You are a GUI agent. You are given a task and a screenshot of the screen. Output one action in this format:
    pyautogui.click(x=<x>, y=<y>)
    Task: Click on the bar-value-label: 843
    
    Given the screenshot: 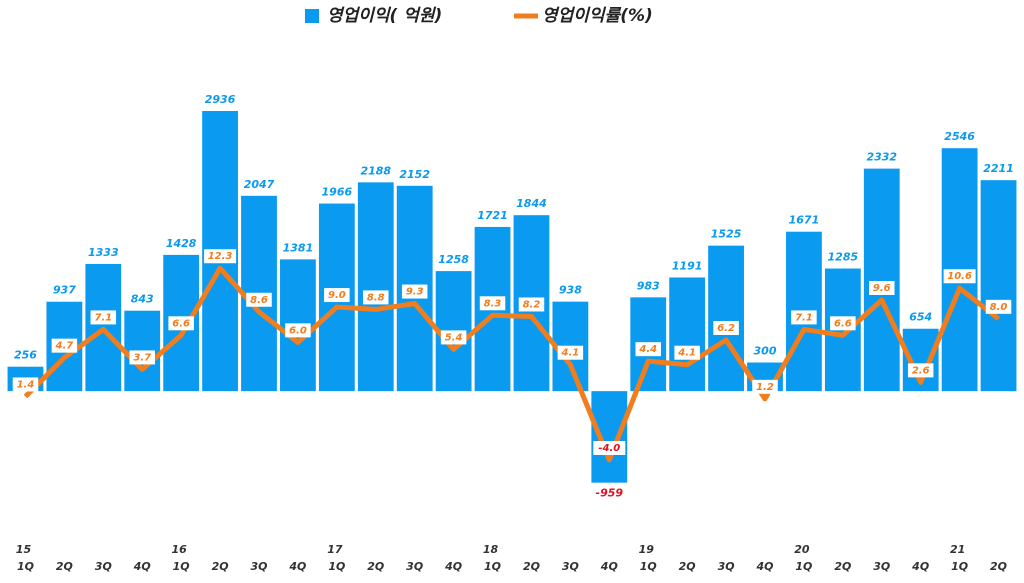 What is the action you would take?
    pyautogui.click(x=142, y=299)
    